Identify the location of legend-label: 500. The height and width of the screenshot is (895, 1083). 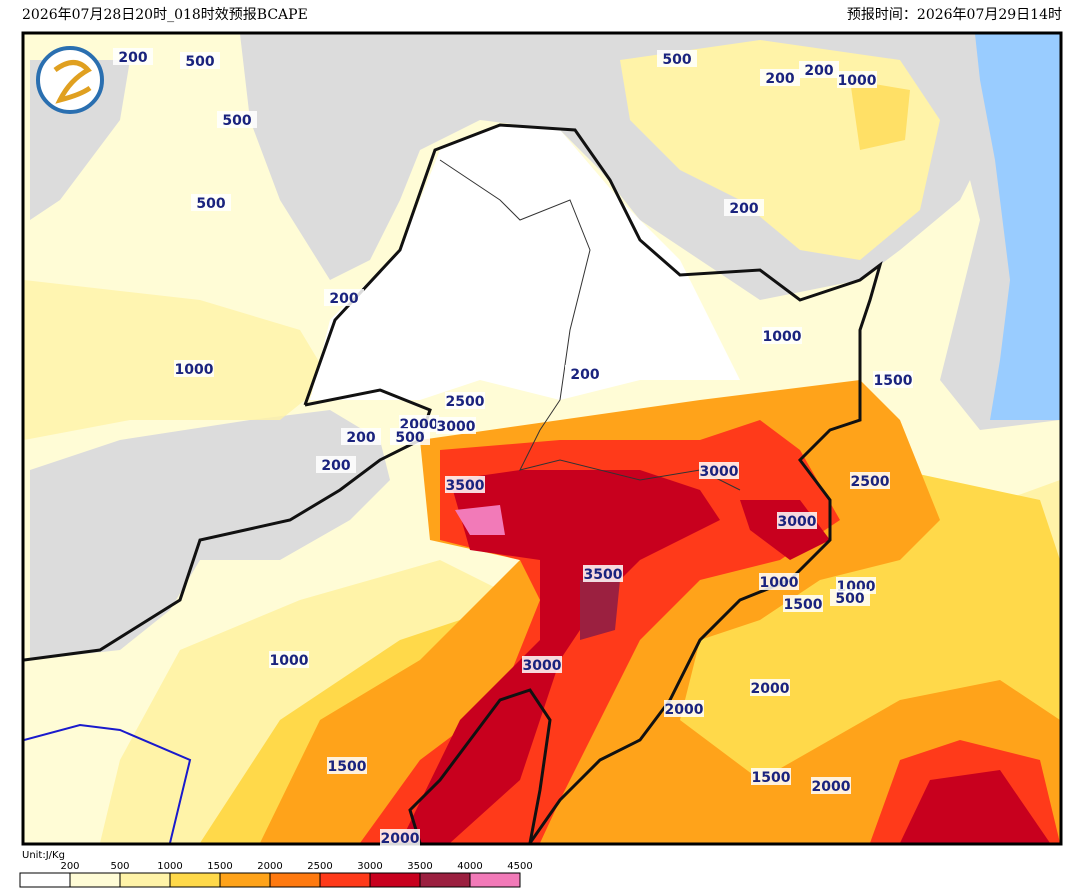
(119, 866).